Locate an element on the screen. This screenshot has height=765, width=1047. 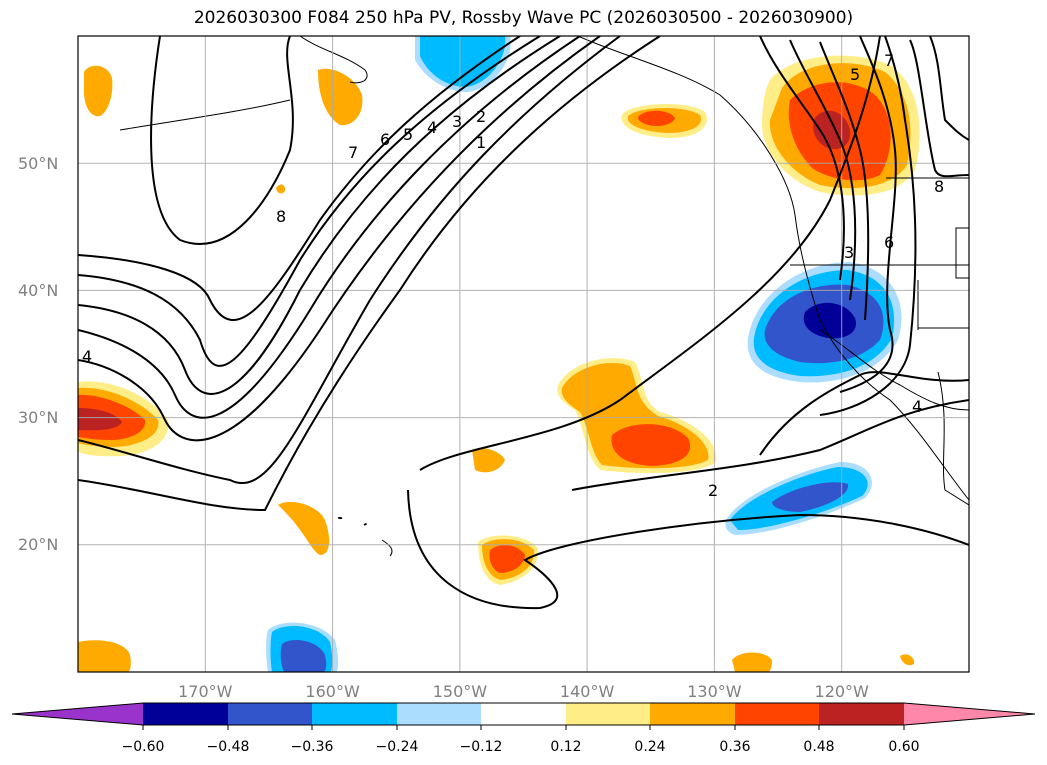
lat-label-20n: 20°N is located at coordinates (38, 544).